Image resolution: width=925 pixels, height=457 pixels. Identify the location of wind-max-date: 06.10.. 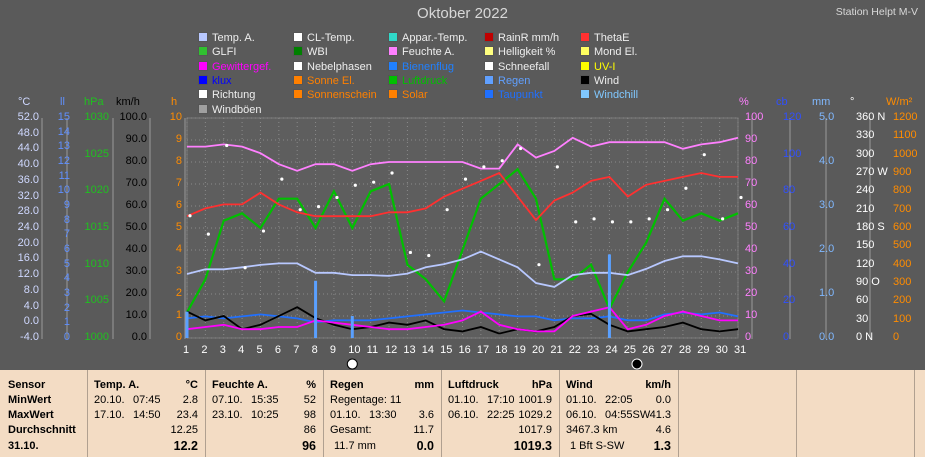
(581, 415).